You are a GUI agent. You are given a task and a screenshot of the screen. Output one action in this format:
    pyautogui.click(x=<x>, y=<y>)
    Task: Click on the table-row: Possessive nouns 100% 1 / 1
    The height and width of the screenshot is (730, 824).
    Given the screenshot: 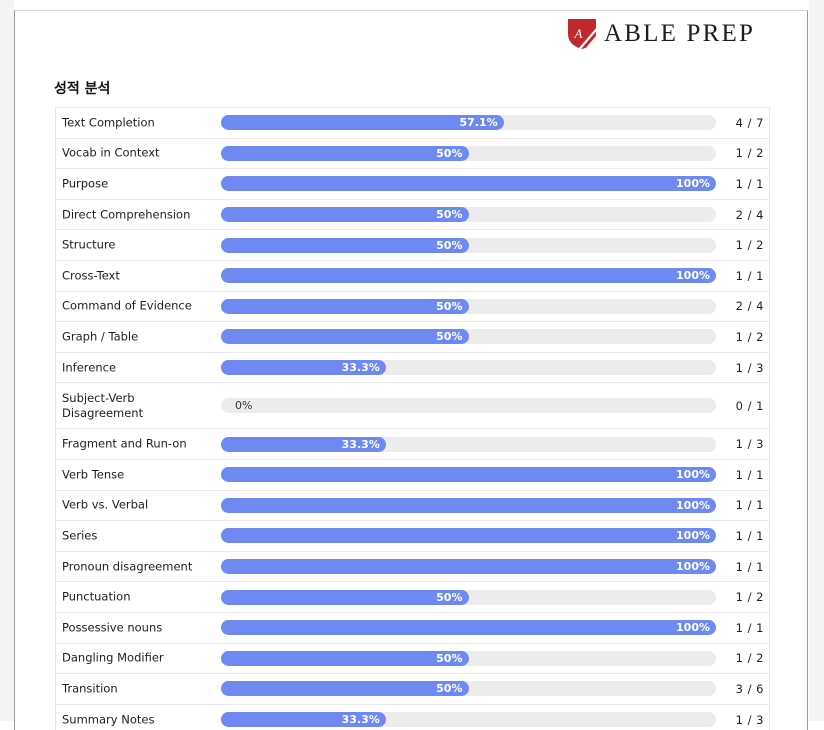 What is the action you would take?
    pyautogui.click(x=412, y=628)
    